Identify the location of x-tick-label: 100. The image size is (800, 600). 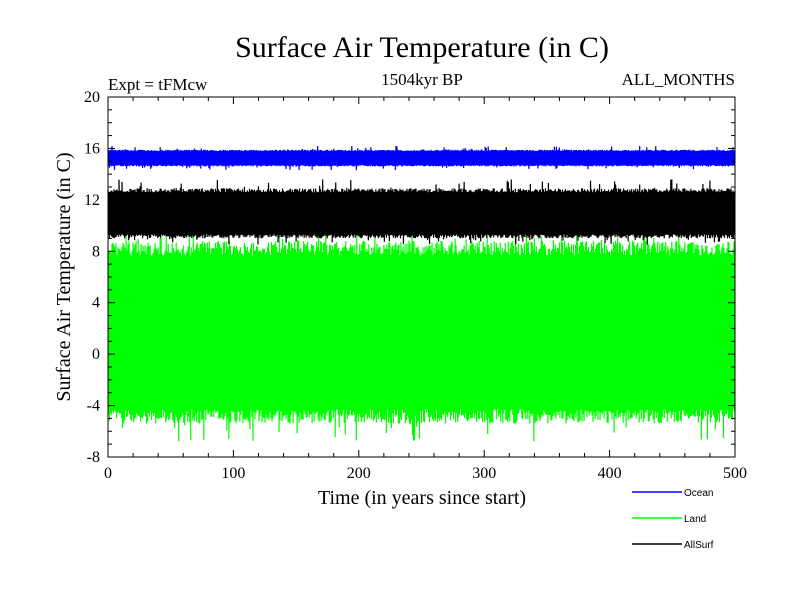
(233, 473).